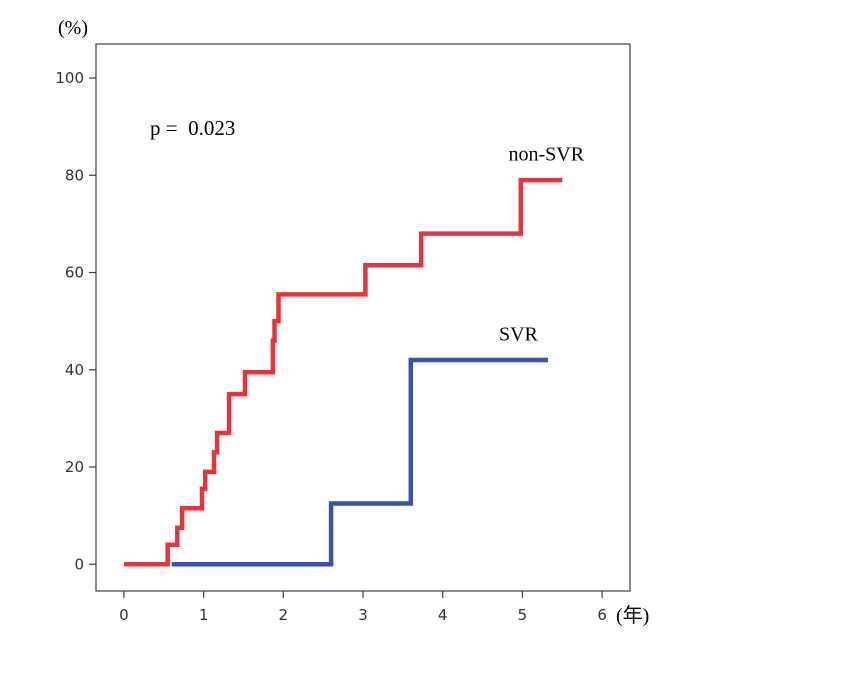 This screenshot has width=843, height=676. Describe the element at coordinates (79, 564) in the screenshot. I see `y-tick-label: 0` at that location.